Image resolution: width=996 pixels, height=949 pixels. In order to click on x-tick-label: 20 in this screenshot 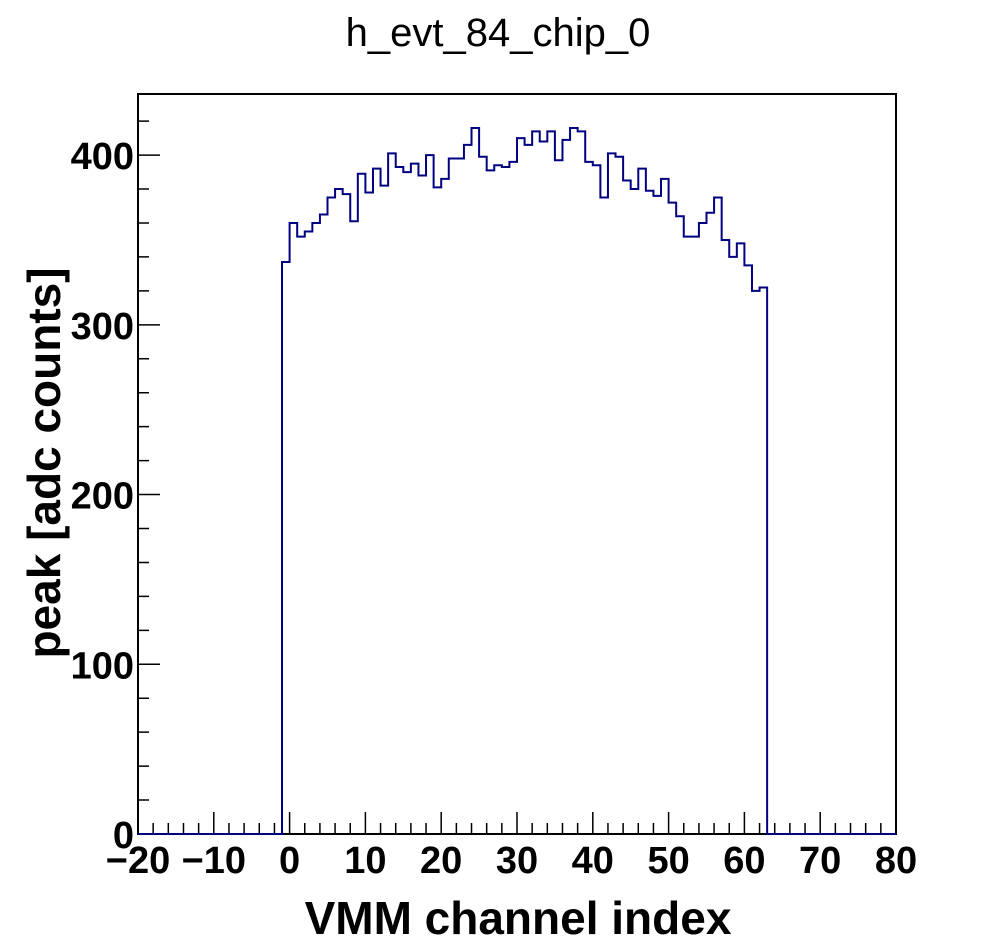, I will do `click(441, 861)`.